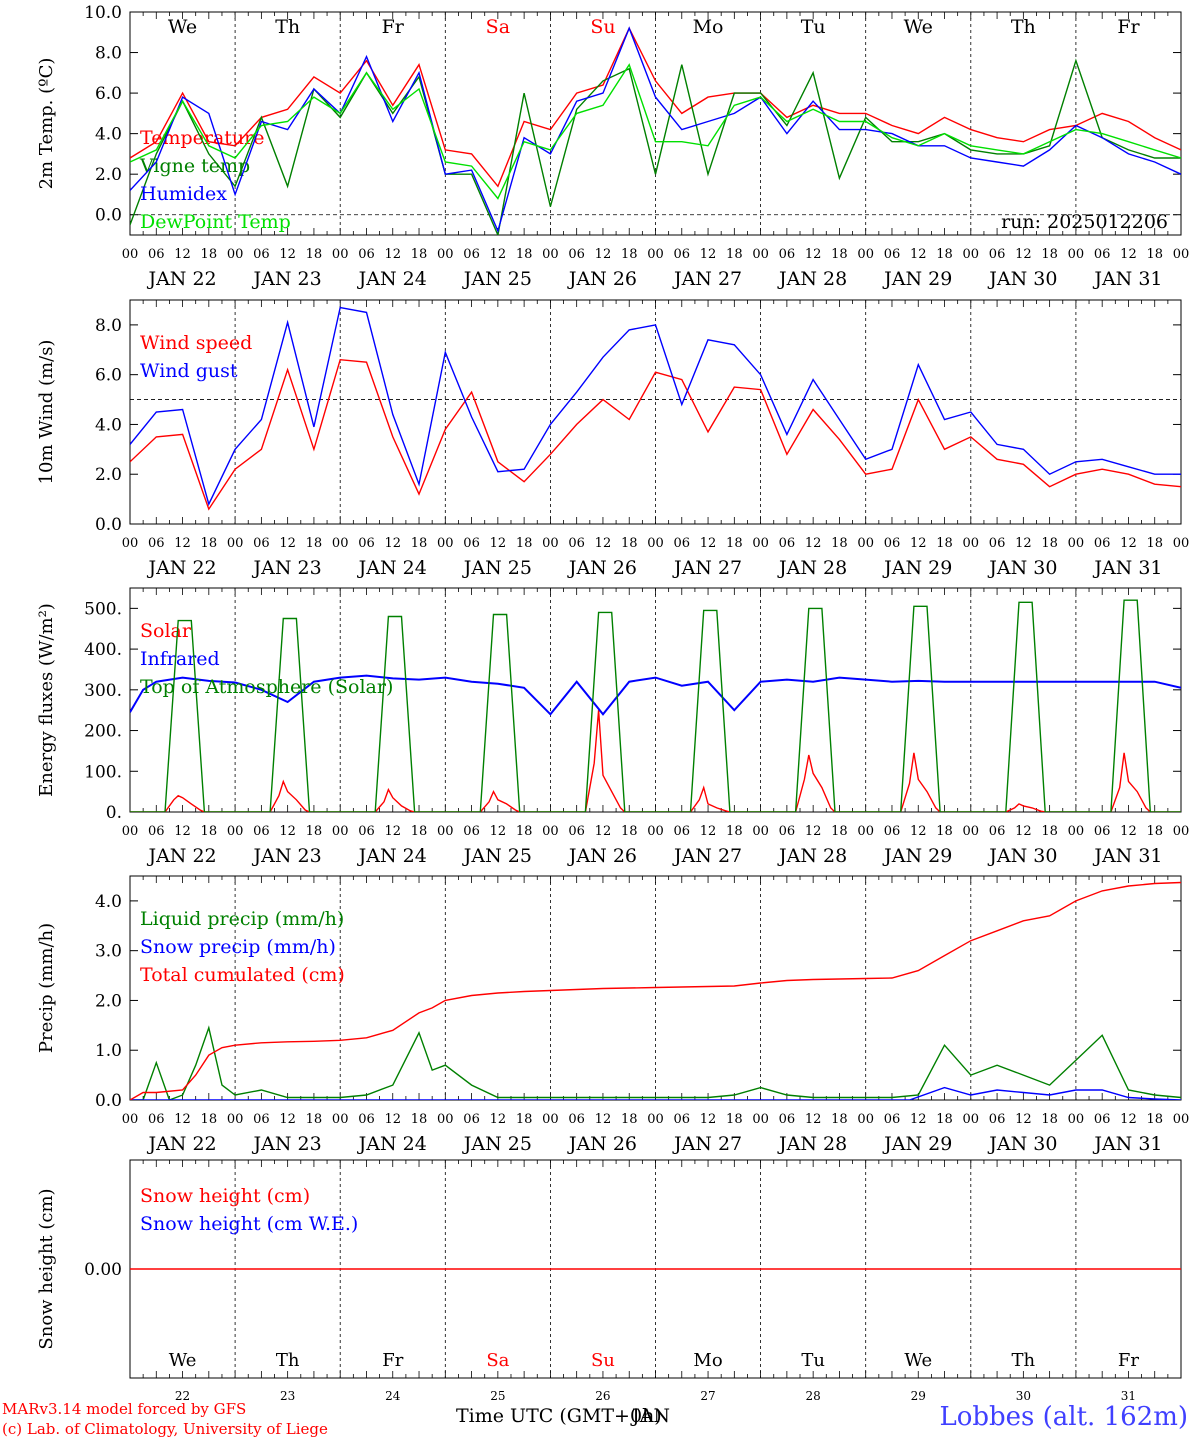  What do you see at coordinates (180, 659) in the screenshot?
I see `legend-entry: Infrared` at bounding box center [180, 659].